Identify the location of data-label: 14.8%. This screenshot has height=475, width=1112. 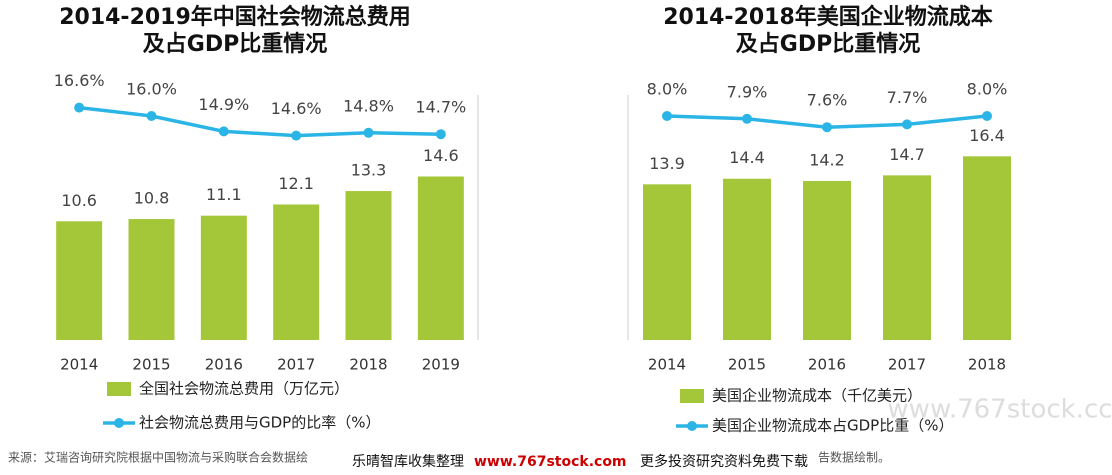
(368, 105).